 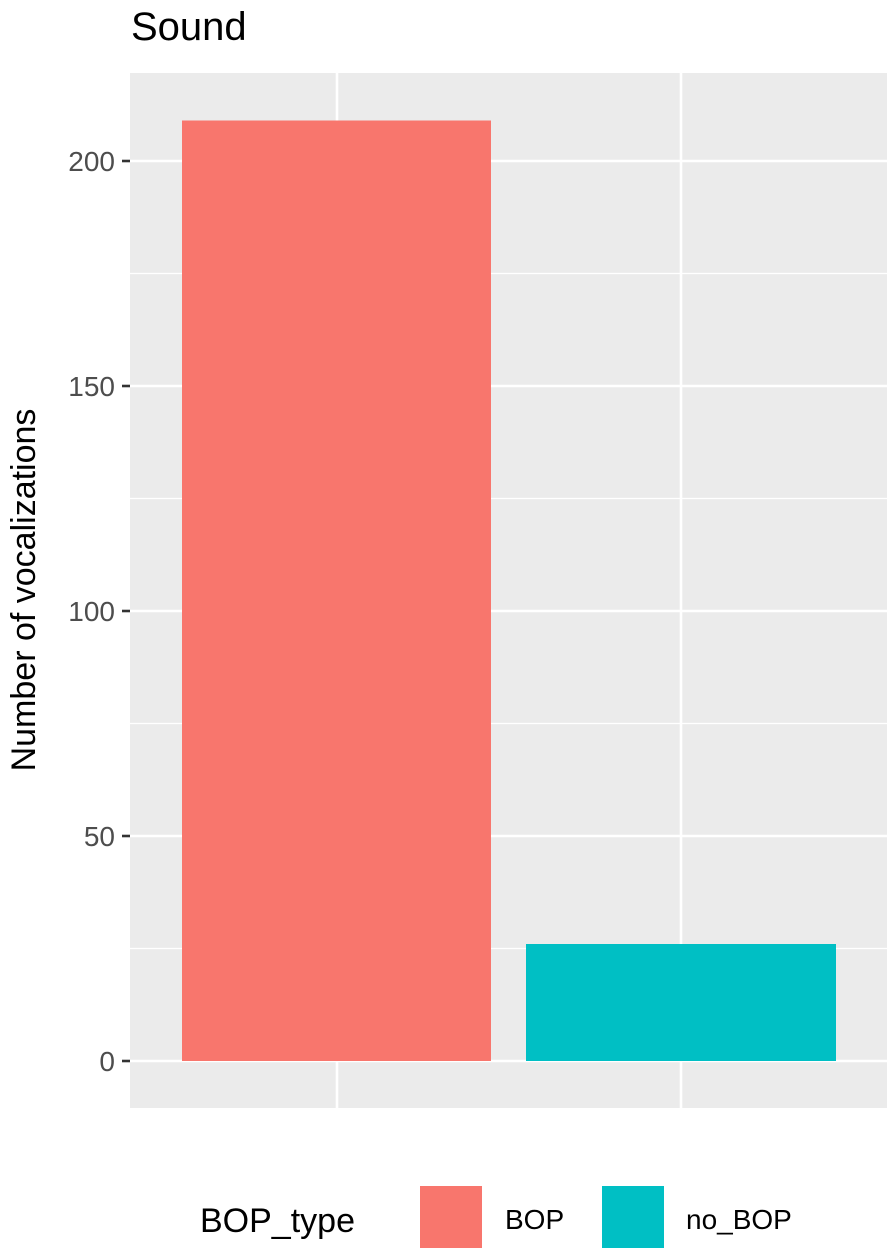 What do you see at coordinates (534, 1219) in the screenshot?
I see `legend-label-bop: BOP` at bounding box center [534, 1219].